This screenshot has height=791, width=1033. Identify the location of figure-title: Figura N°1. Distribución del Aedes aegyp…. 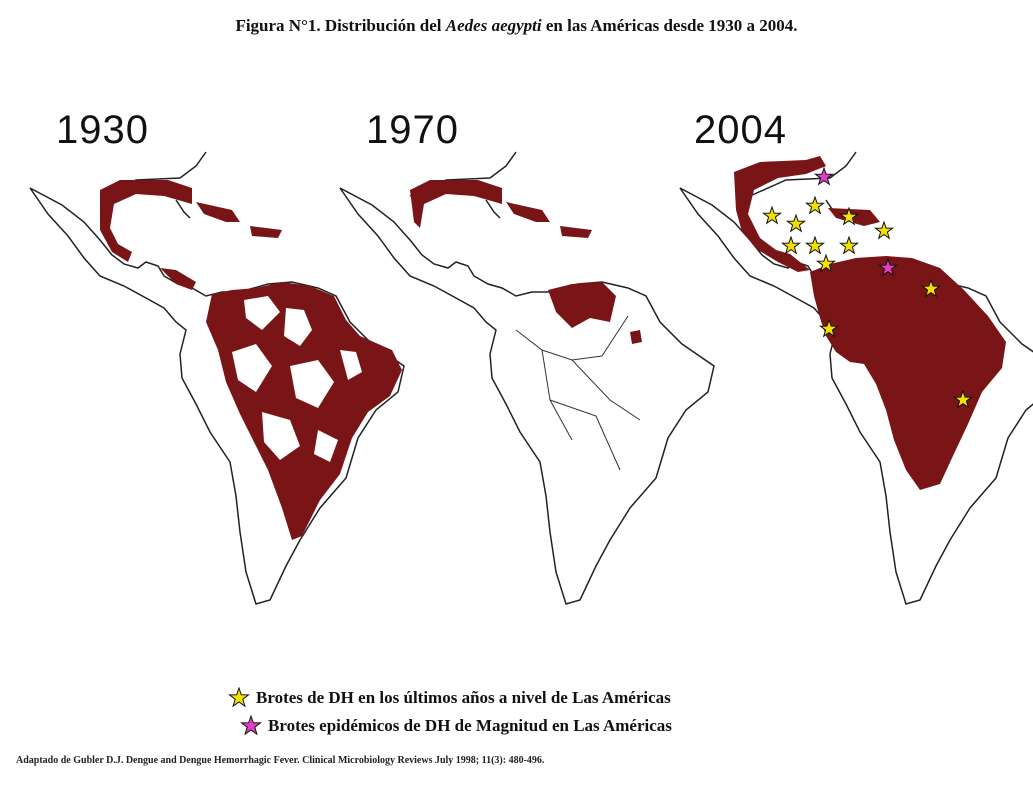
(516, 26).